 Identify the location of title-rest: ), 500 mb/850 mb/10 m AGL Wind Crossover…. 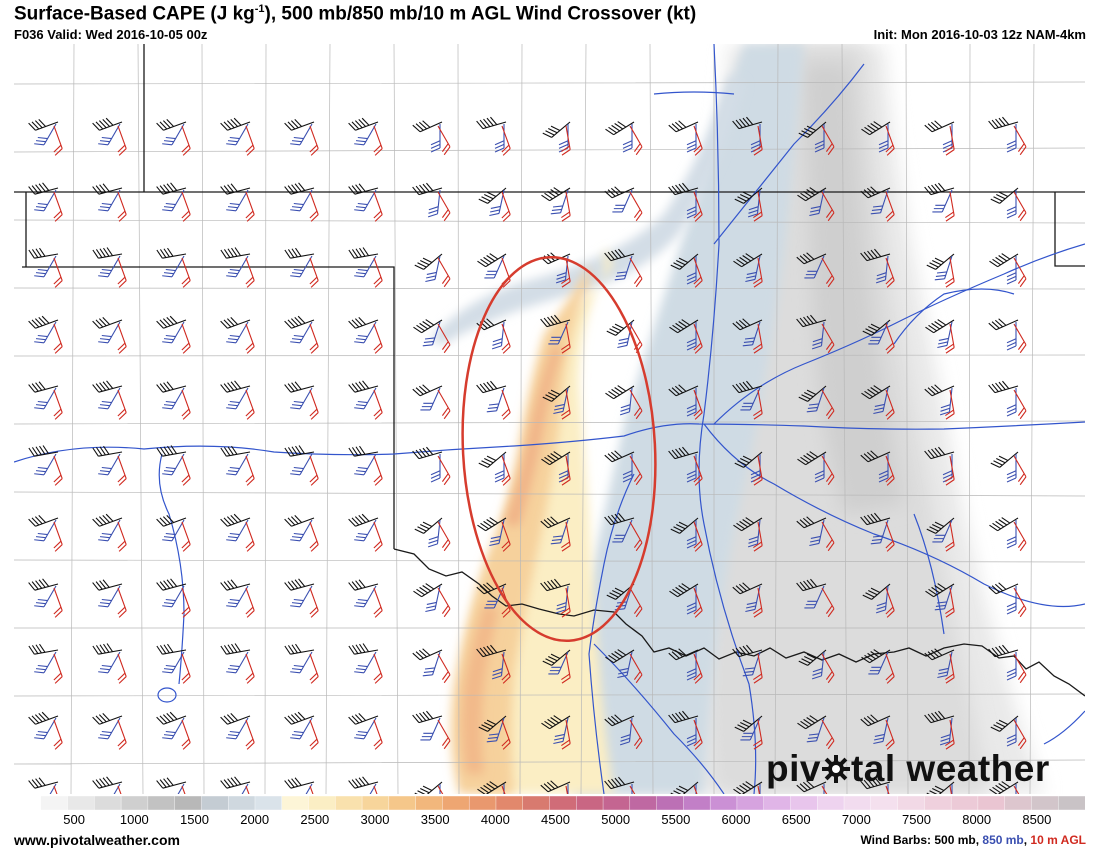
(480, 14).